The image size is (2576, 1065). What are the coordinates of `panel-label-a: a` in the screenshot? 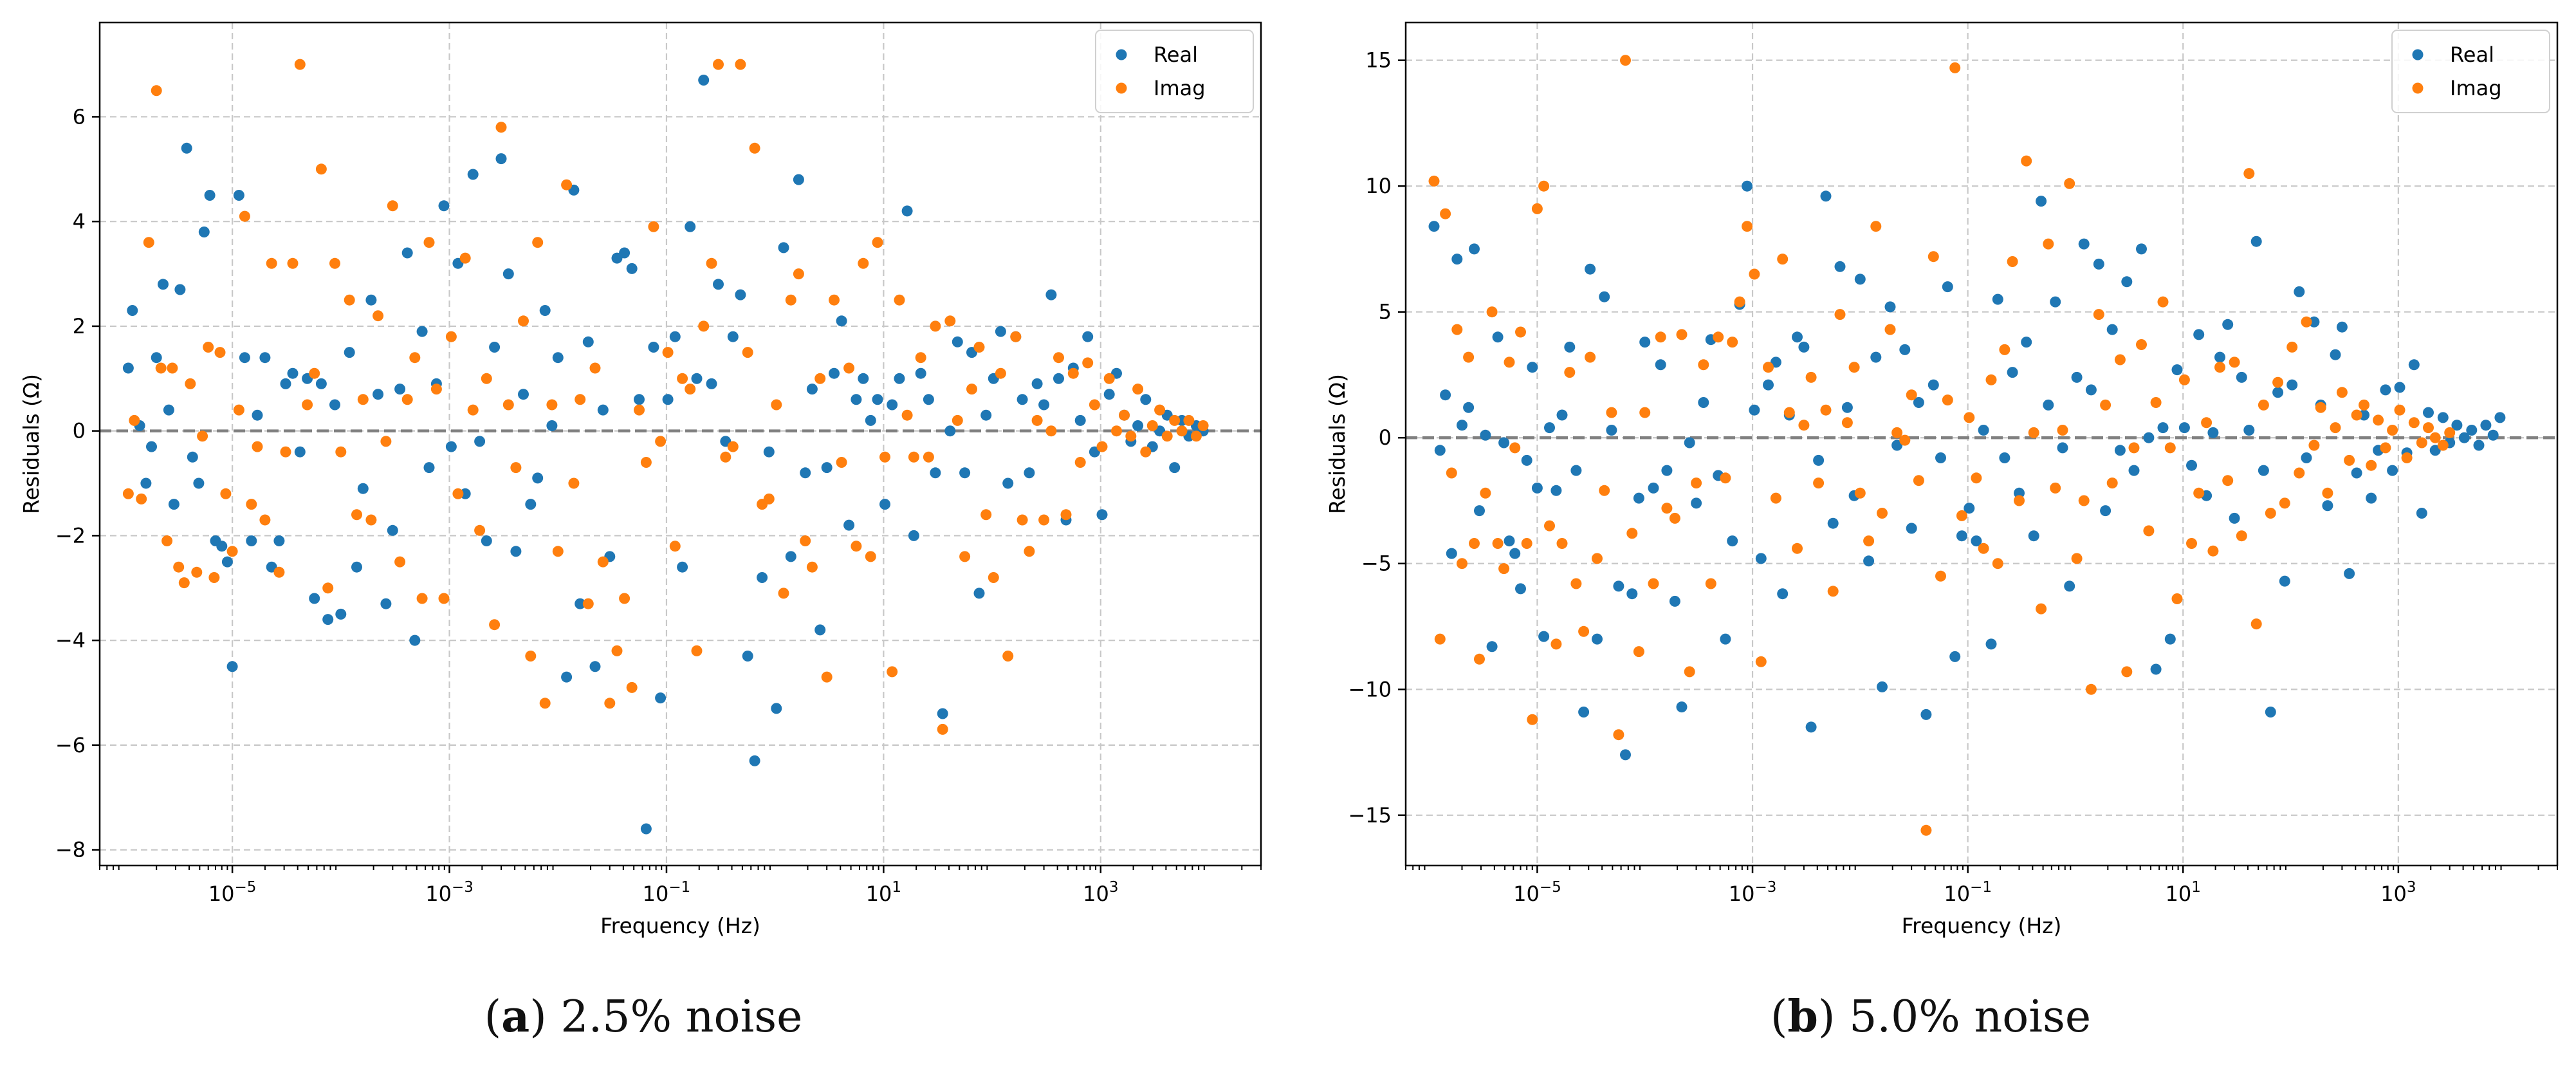 It's located at (515, 1016).